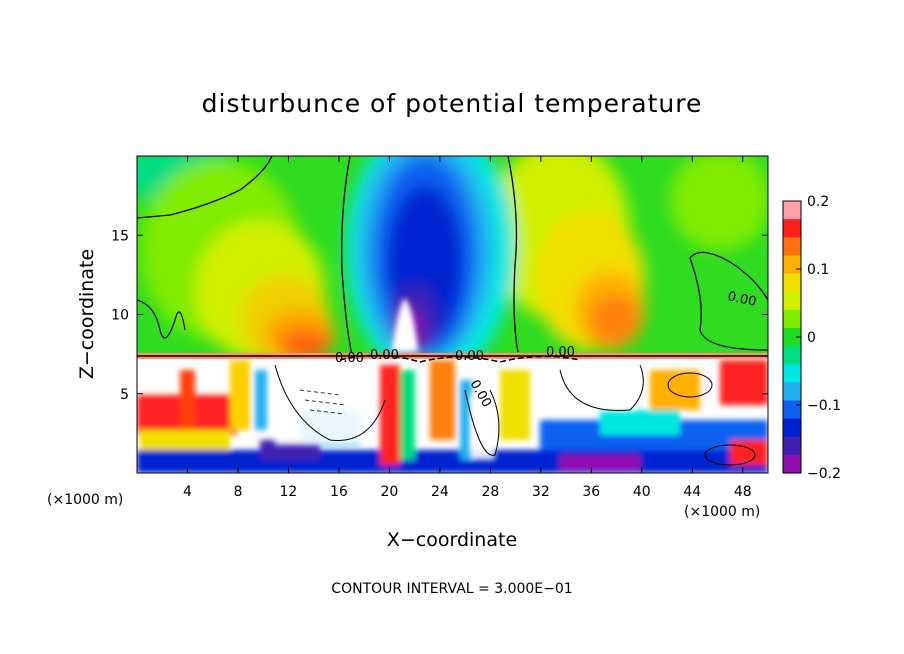 This screenshot has width=904, height=654. Describe the element at coordinates (87, 314) in the screenshot. I see `y-axis-label: Z−coordinate` at that location.